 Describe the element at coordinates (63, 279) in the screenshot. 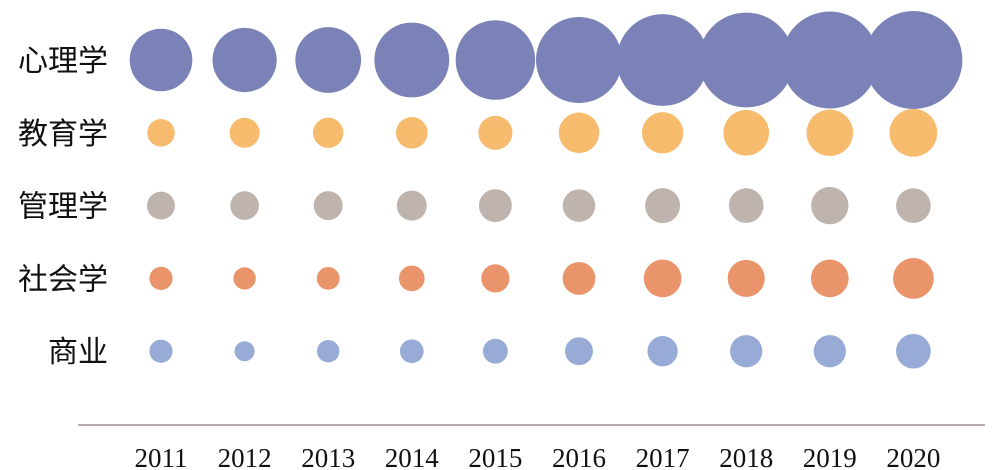

I see `category-label: 社会学` at that location.